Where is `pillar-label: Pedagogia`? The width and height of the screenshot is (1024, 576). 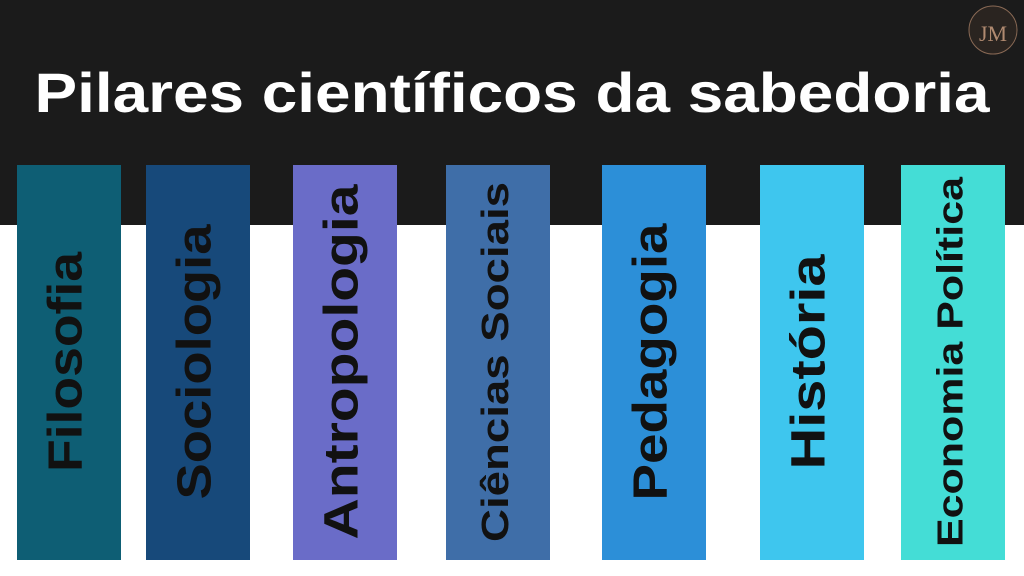
pillar-label: Pedagogia is located at coordinates (651, 361).